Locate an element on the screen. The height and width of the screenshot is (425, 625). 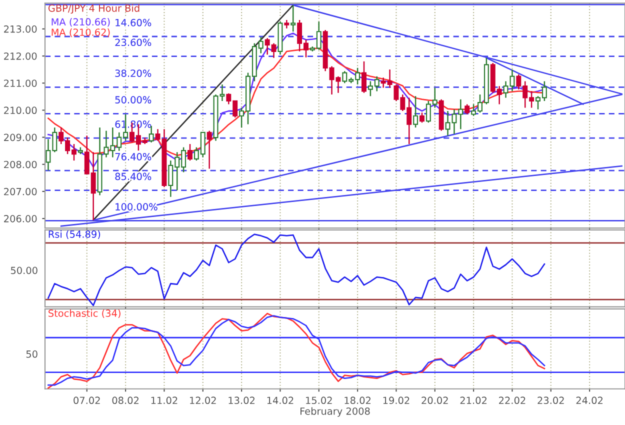
annotation: 38.20% is located at coordinates (133, 73).